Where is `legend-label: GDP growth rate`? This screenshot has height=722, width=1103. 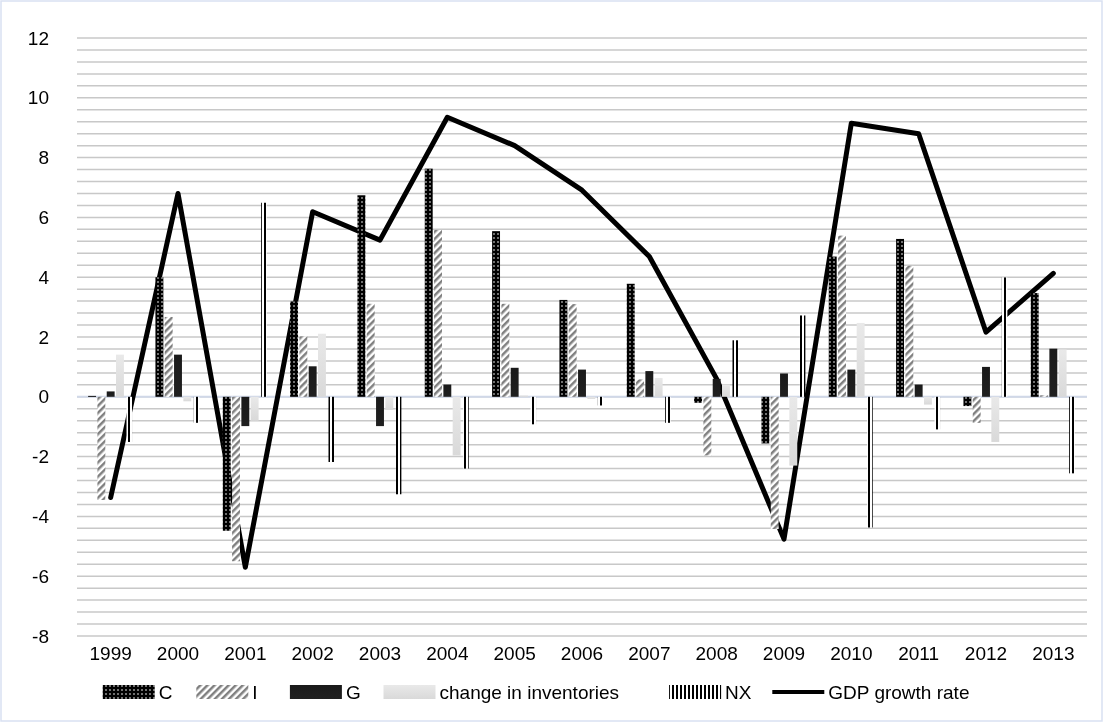 legend-label: GDP growth rate is located at coordinates (899, 692).